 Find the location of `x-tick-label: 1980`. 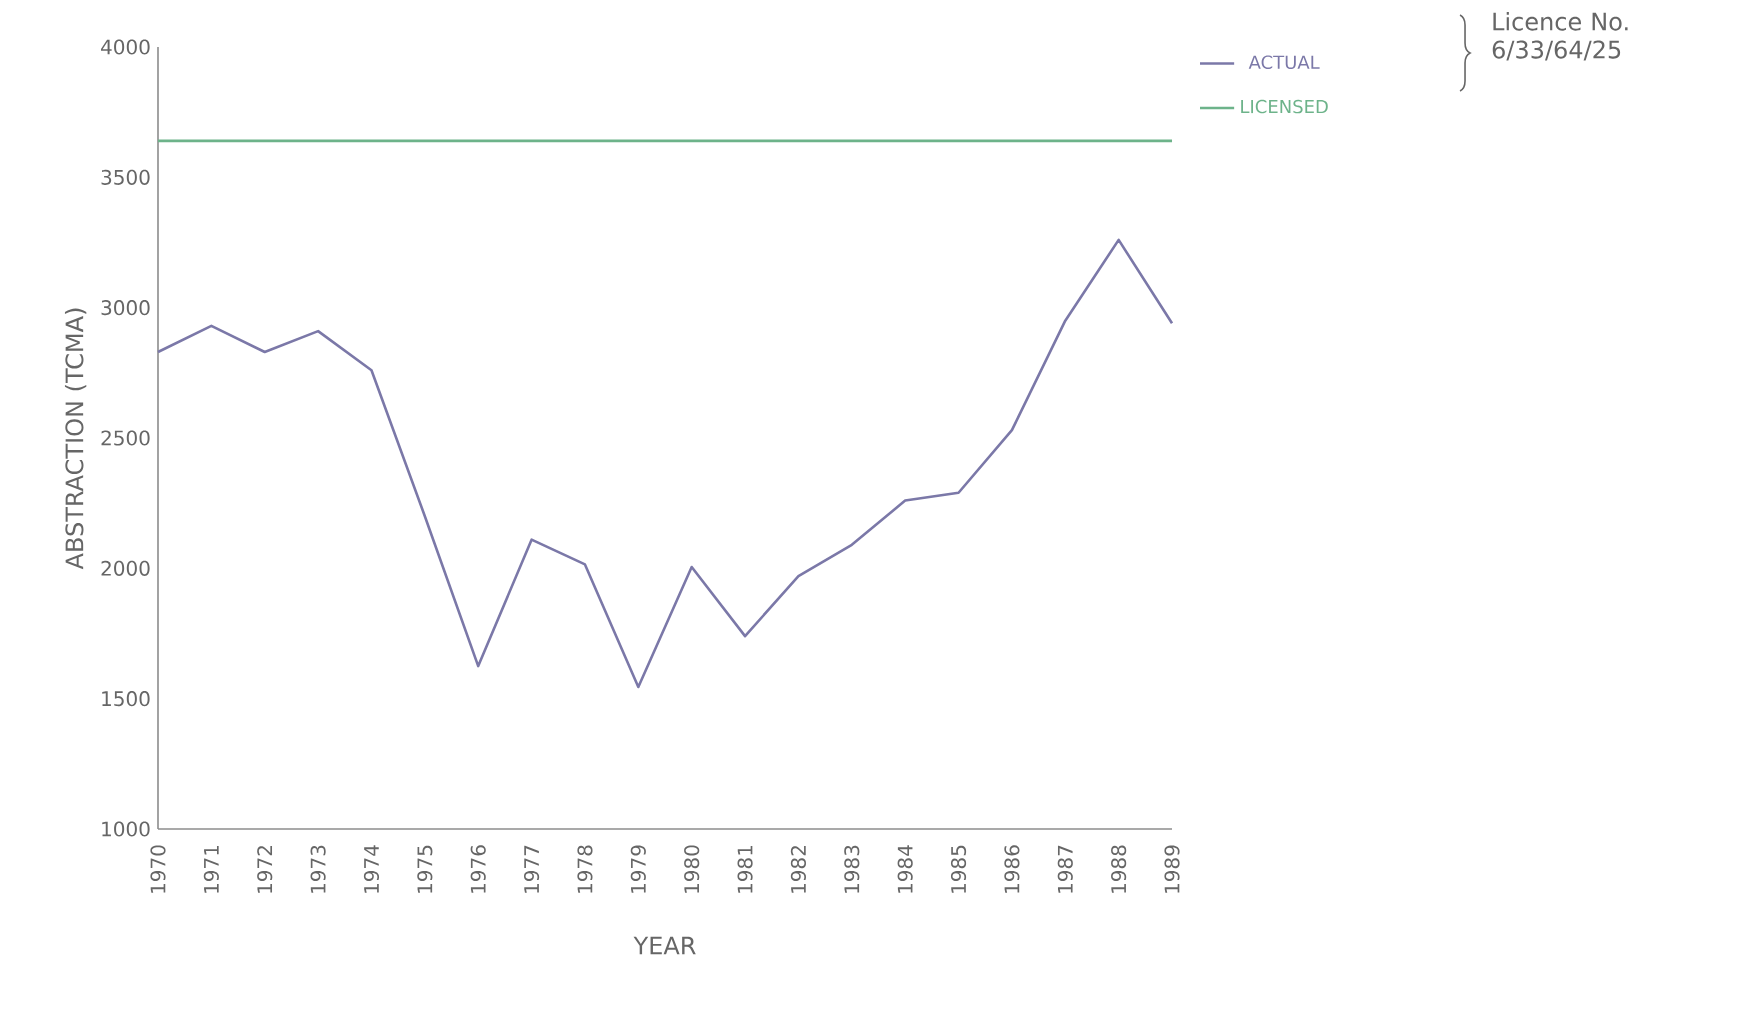

x-tick-label: 1980 is located at coordinates (692, 869).